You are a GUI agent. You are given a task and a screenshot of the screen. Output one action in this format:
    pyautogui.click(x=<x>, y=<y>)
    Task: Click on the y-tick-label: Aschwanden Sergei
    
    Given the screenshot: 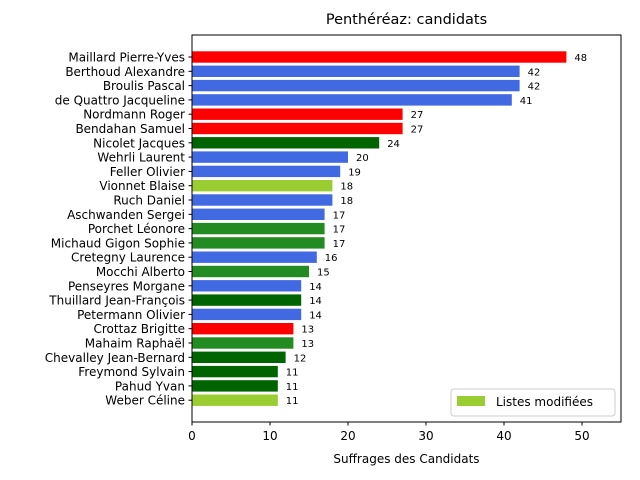 What is the action you would take?
    pyautogui.click(x=126, y=215)
    